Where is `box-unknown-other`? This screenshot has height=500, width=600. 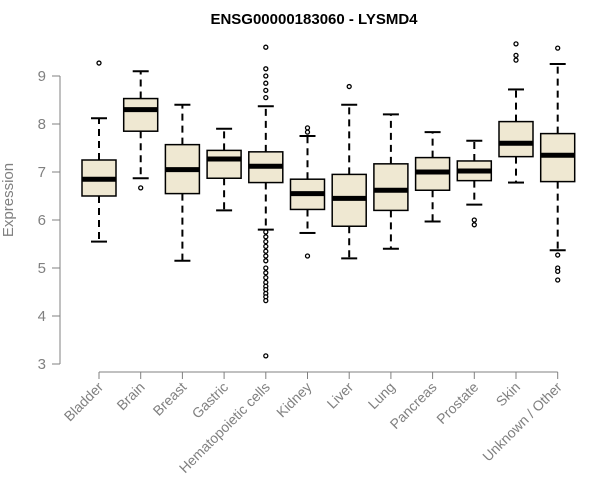 box-unknown-other is located at coordinates (557, 164).